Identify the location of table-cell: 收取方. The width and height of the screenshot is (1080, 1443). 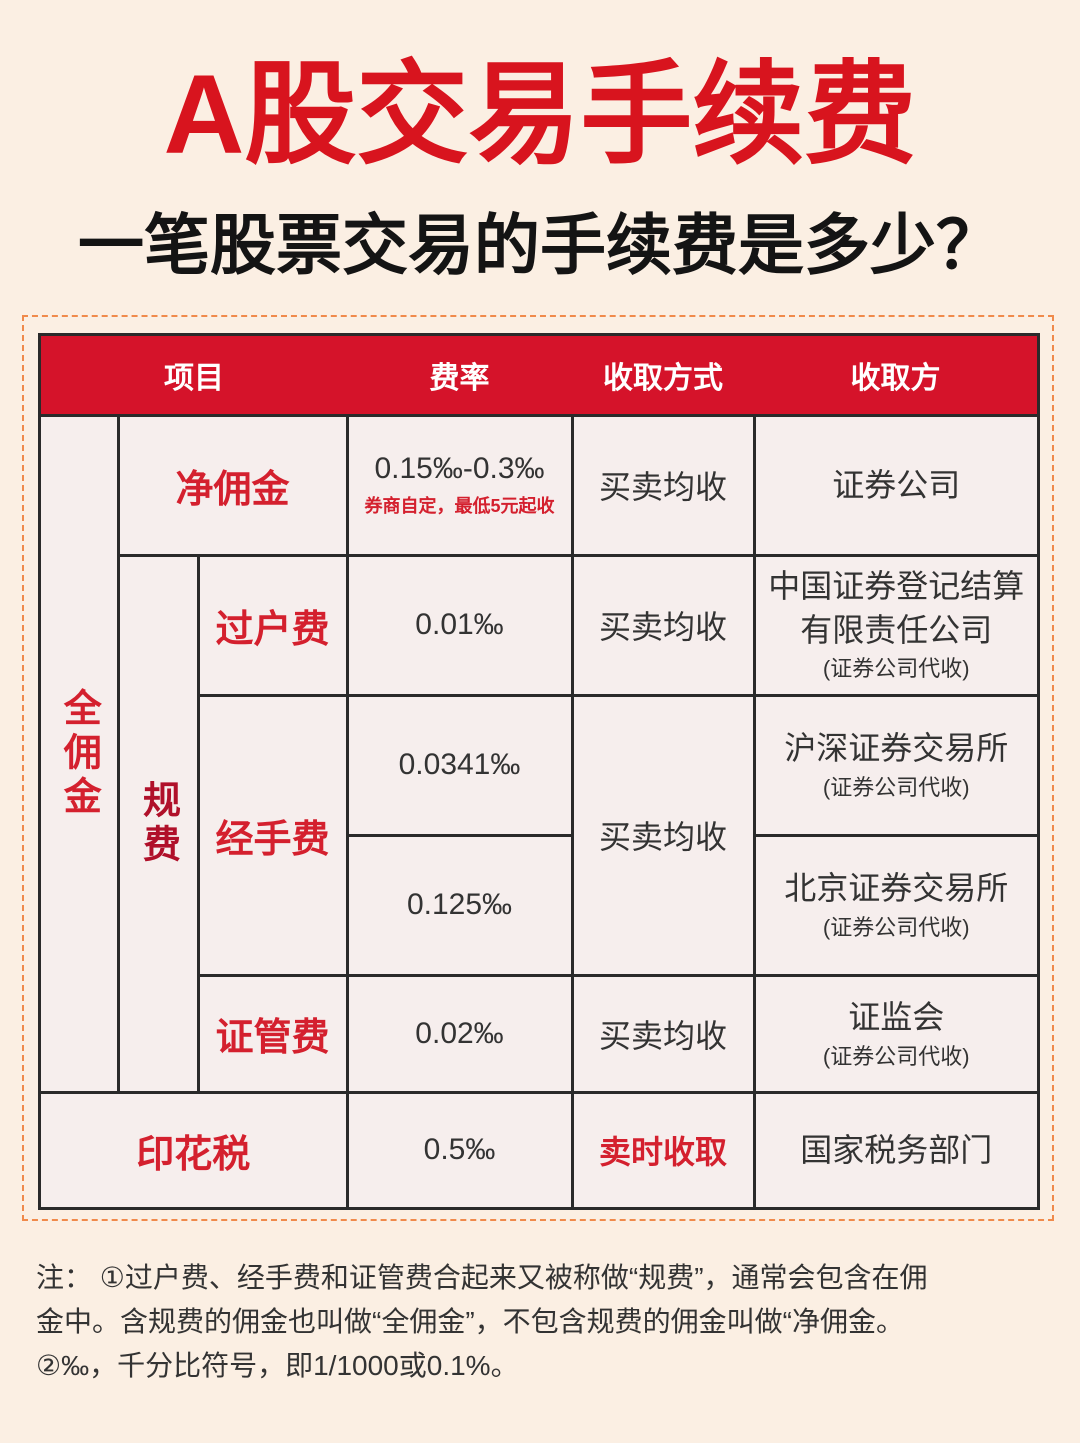
(895, 375).